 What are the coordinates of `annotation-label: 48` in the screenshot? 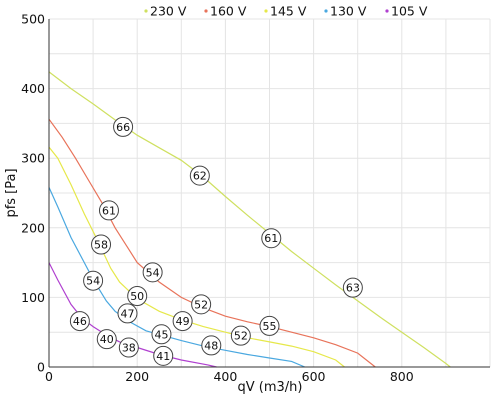 It's located at (211, 345).